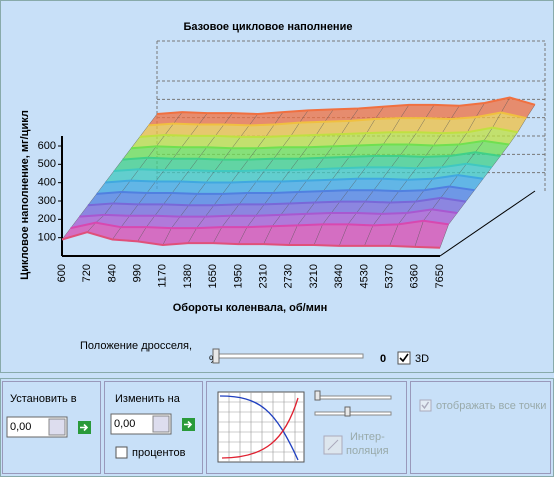 The width and height of the screenshot is (554, 477). What do you see at coordinates (264, 276) in the screenshot?
I see `x-tick-label: 2310` at bounding box center [264, 276].